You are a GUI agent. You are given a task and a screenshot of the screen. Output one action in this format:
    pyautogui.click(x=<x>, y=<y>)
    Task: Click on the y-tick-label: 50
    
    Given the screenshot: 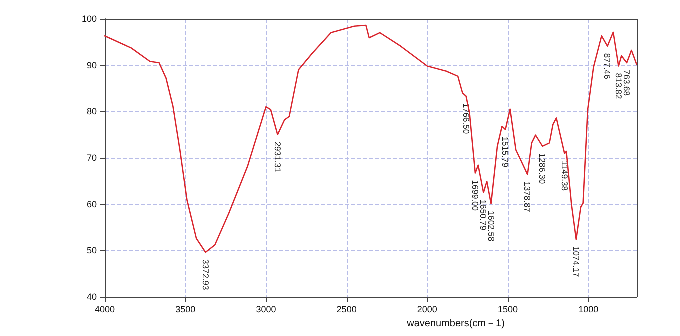 What is the action you would take?
    pyautogui.click(x=91, y=251)
    